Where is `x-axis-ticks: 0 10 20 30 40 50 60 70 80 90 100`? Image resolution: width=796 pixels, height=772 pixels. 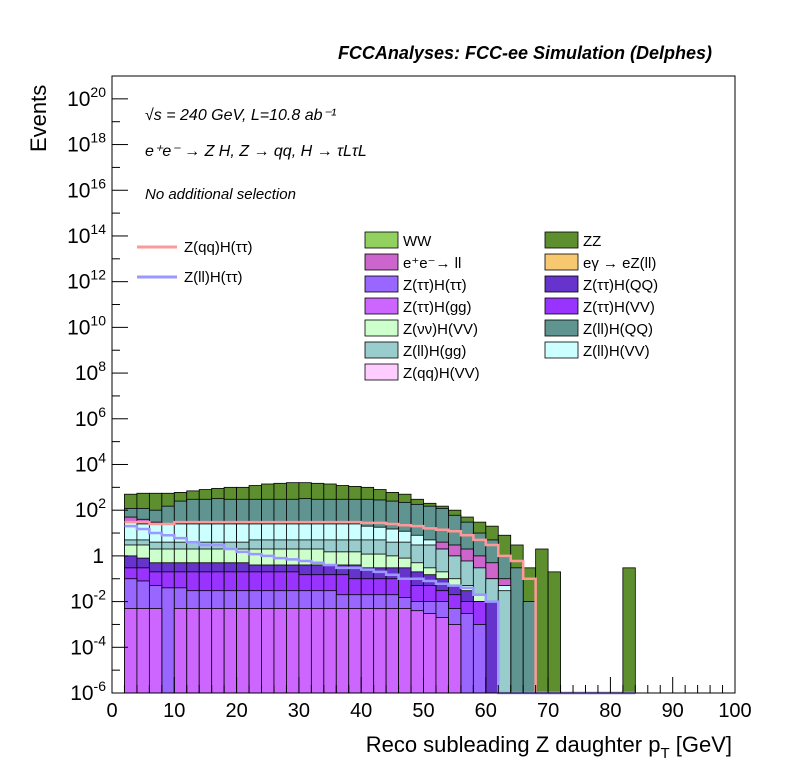
x-axis-ticks: 0 10 20 30 40 50 60 70 80 90 100 is located at coordinates (429, 699).